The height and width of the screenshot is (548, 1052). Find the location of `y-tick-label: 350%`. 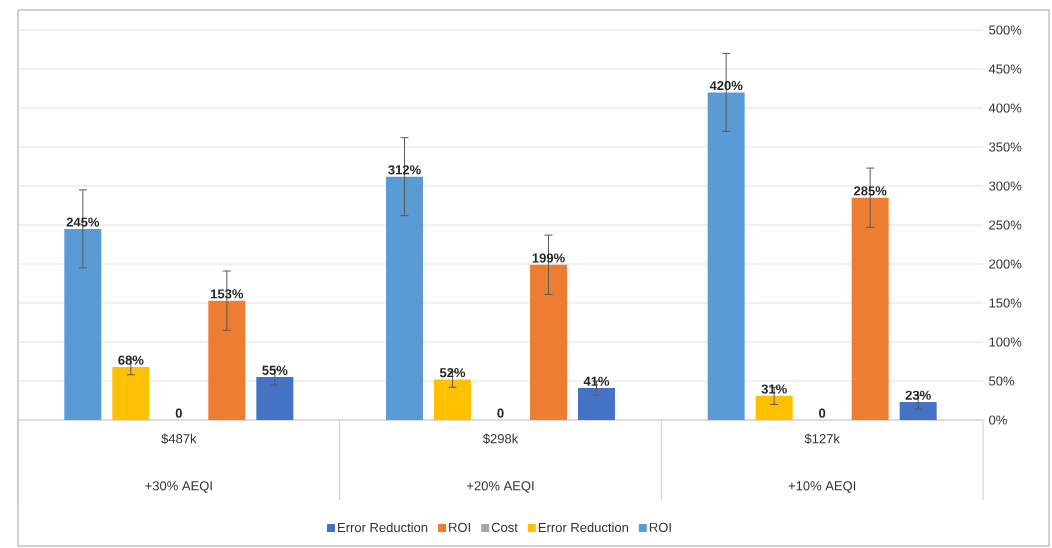

y-tick-label: 350% is located at coordinates (1005, 147).